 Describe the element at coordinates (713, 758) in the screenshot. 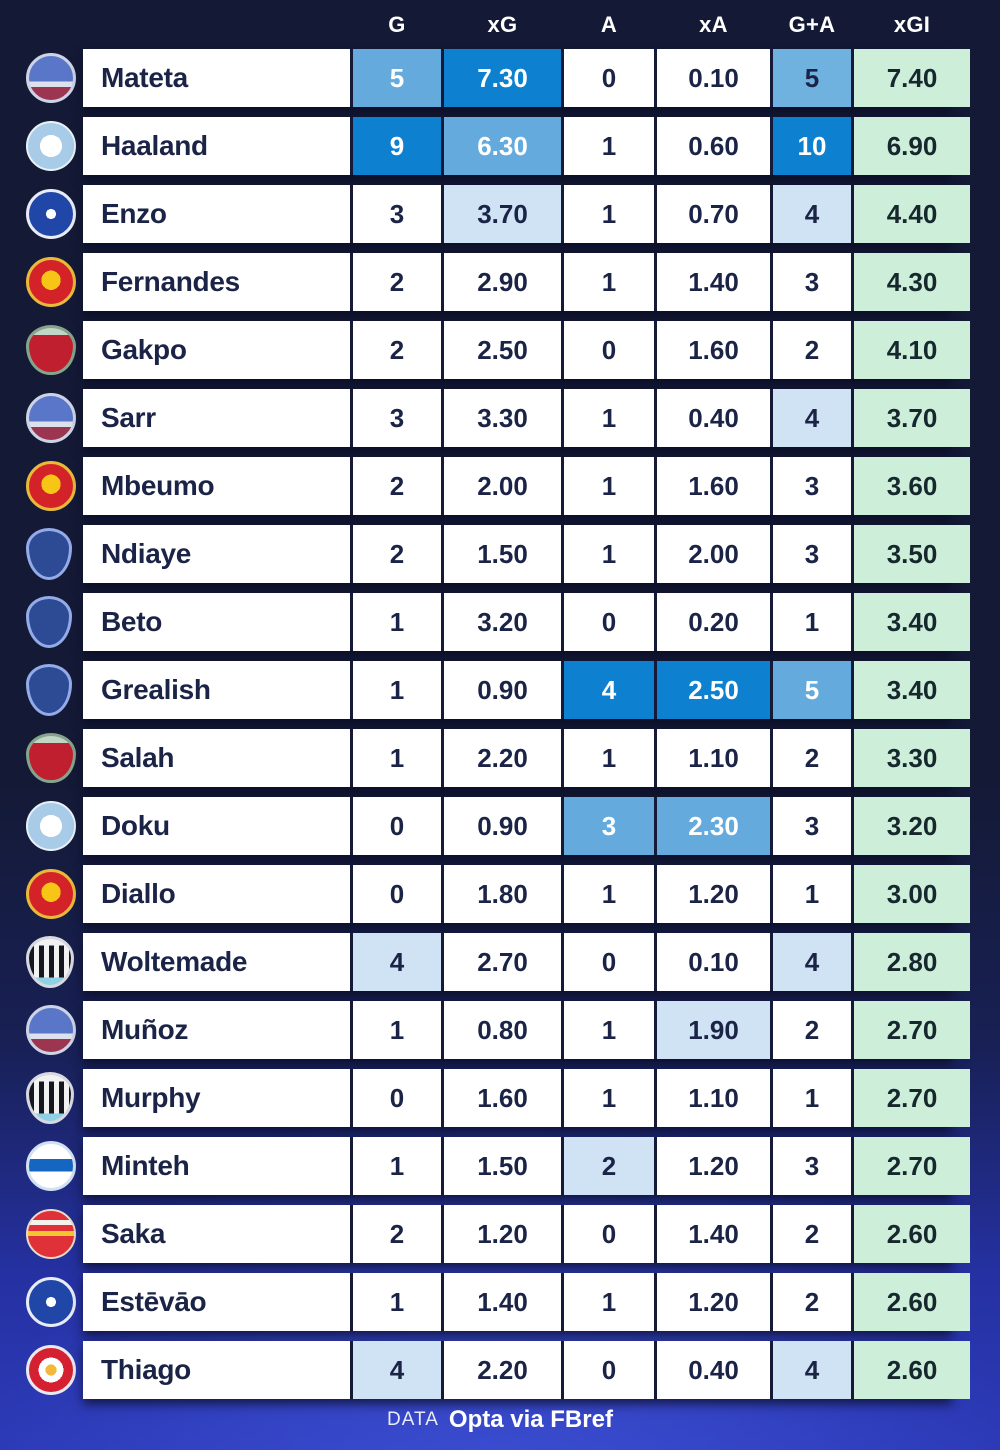

I see `stat-xa: 1.10` at that location.